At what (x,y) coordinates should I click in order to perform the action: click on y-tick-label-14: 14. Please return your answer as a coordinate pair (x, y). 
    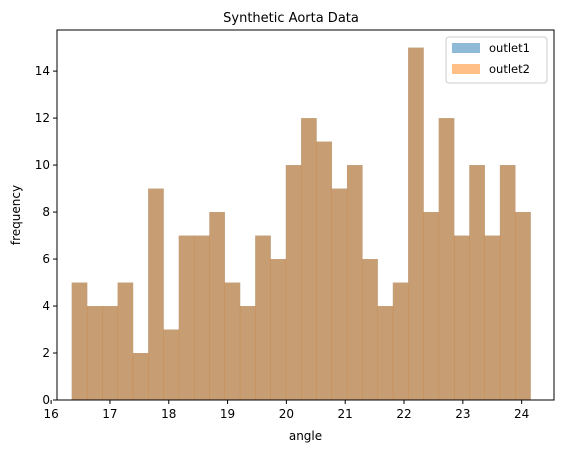
    Looking at the image, I should click on (42, 71).